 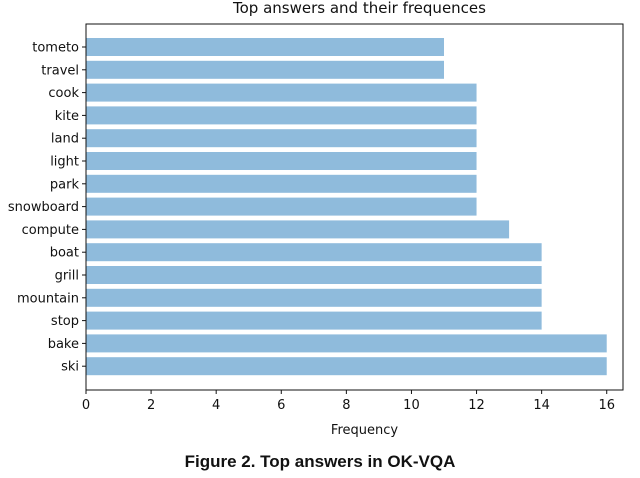 What do you see at coordinates (541, 405) in the screenshot?
I see `x-tick-label: 14` at bounding box center [541, 405].